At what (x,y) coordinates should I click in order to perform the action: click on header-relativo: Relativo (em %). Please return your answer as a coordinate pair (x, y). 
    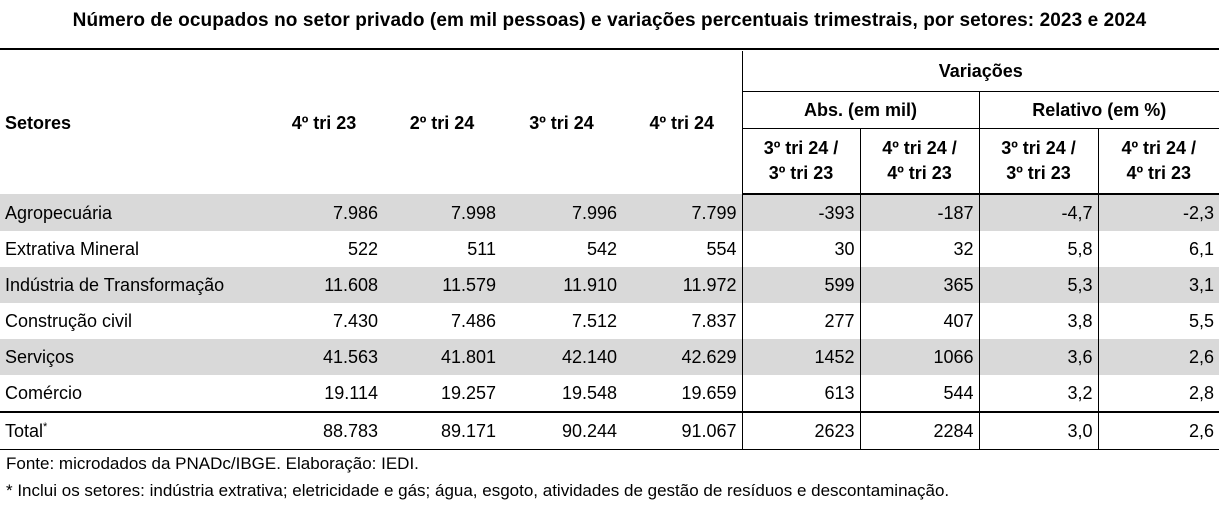
    Looking at the image, I should click on (1098, 110).